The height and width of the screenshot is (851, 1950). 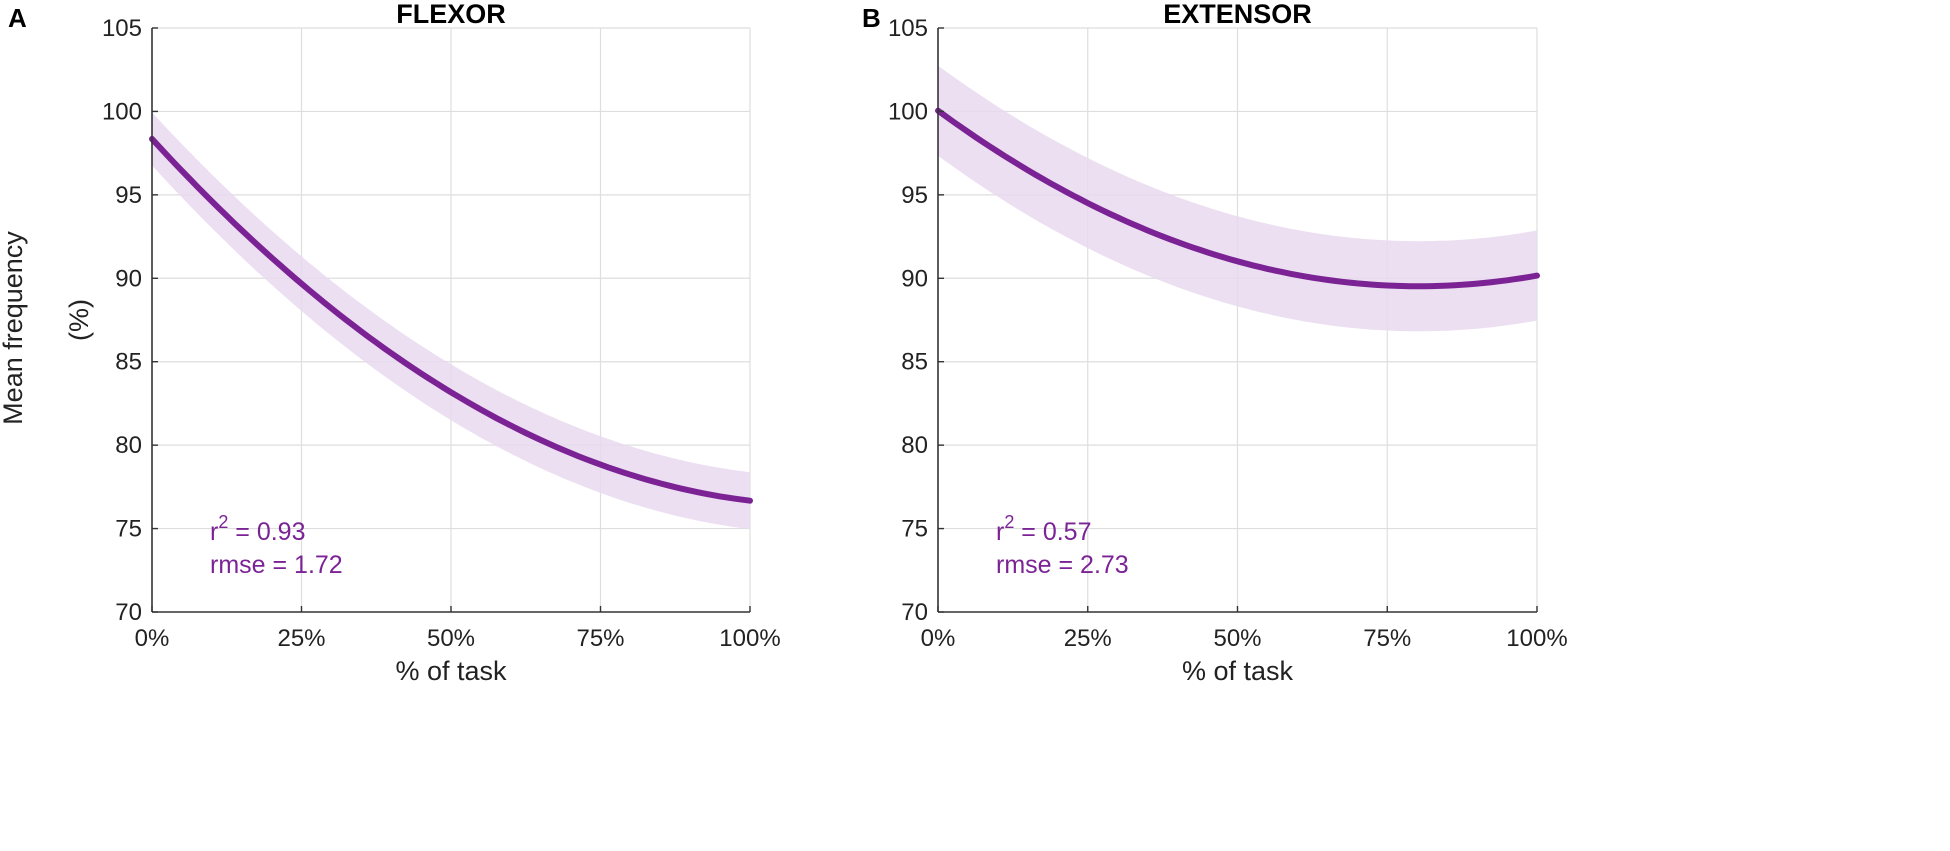 I want to click on panel-title: EXTENSOR, so click(x=1237, y=14).